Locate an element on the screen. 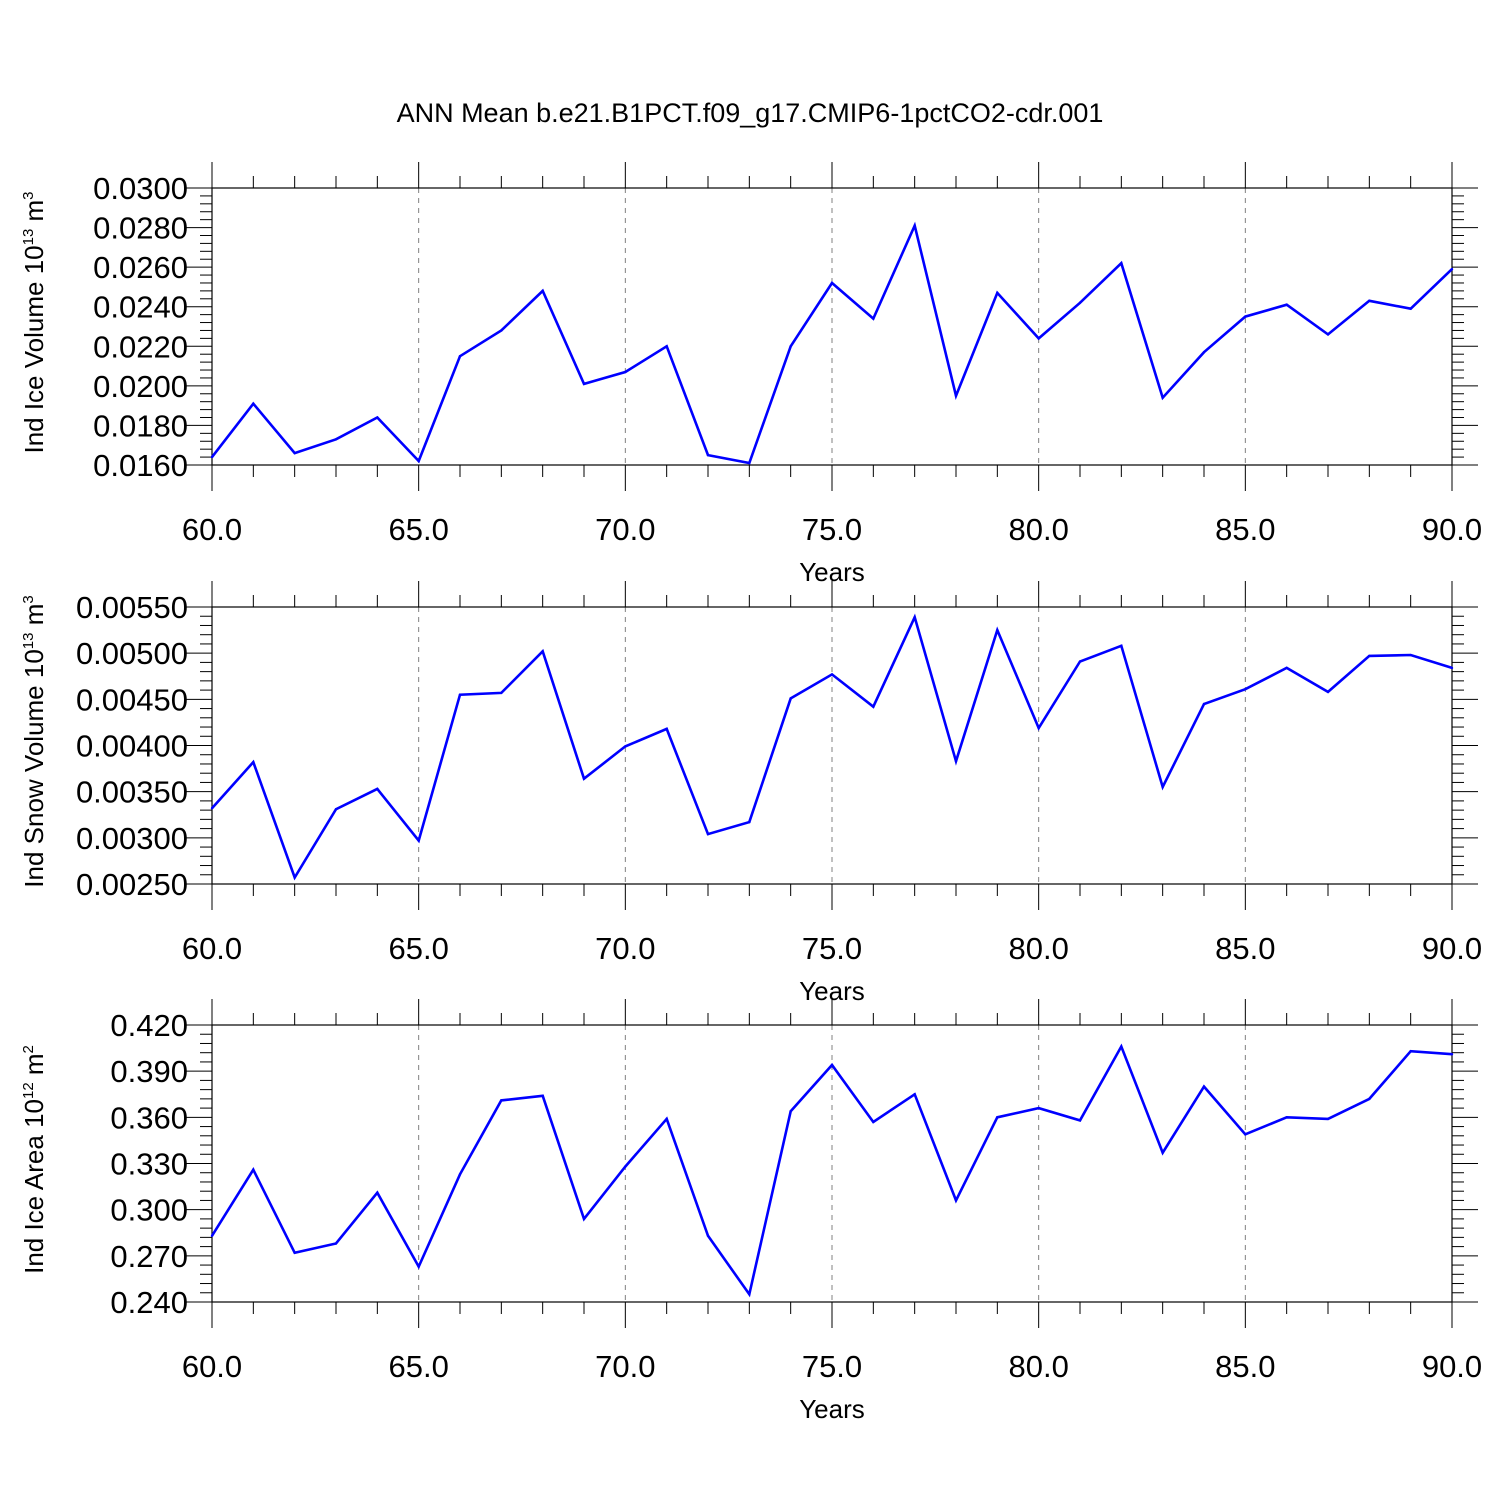 The width and height of the screenshot is (1500, 1500). y-tick-label: 0.330 is located at coordinates (149, 1164).